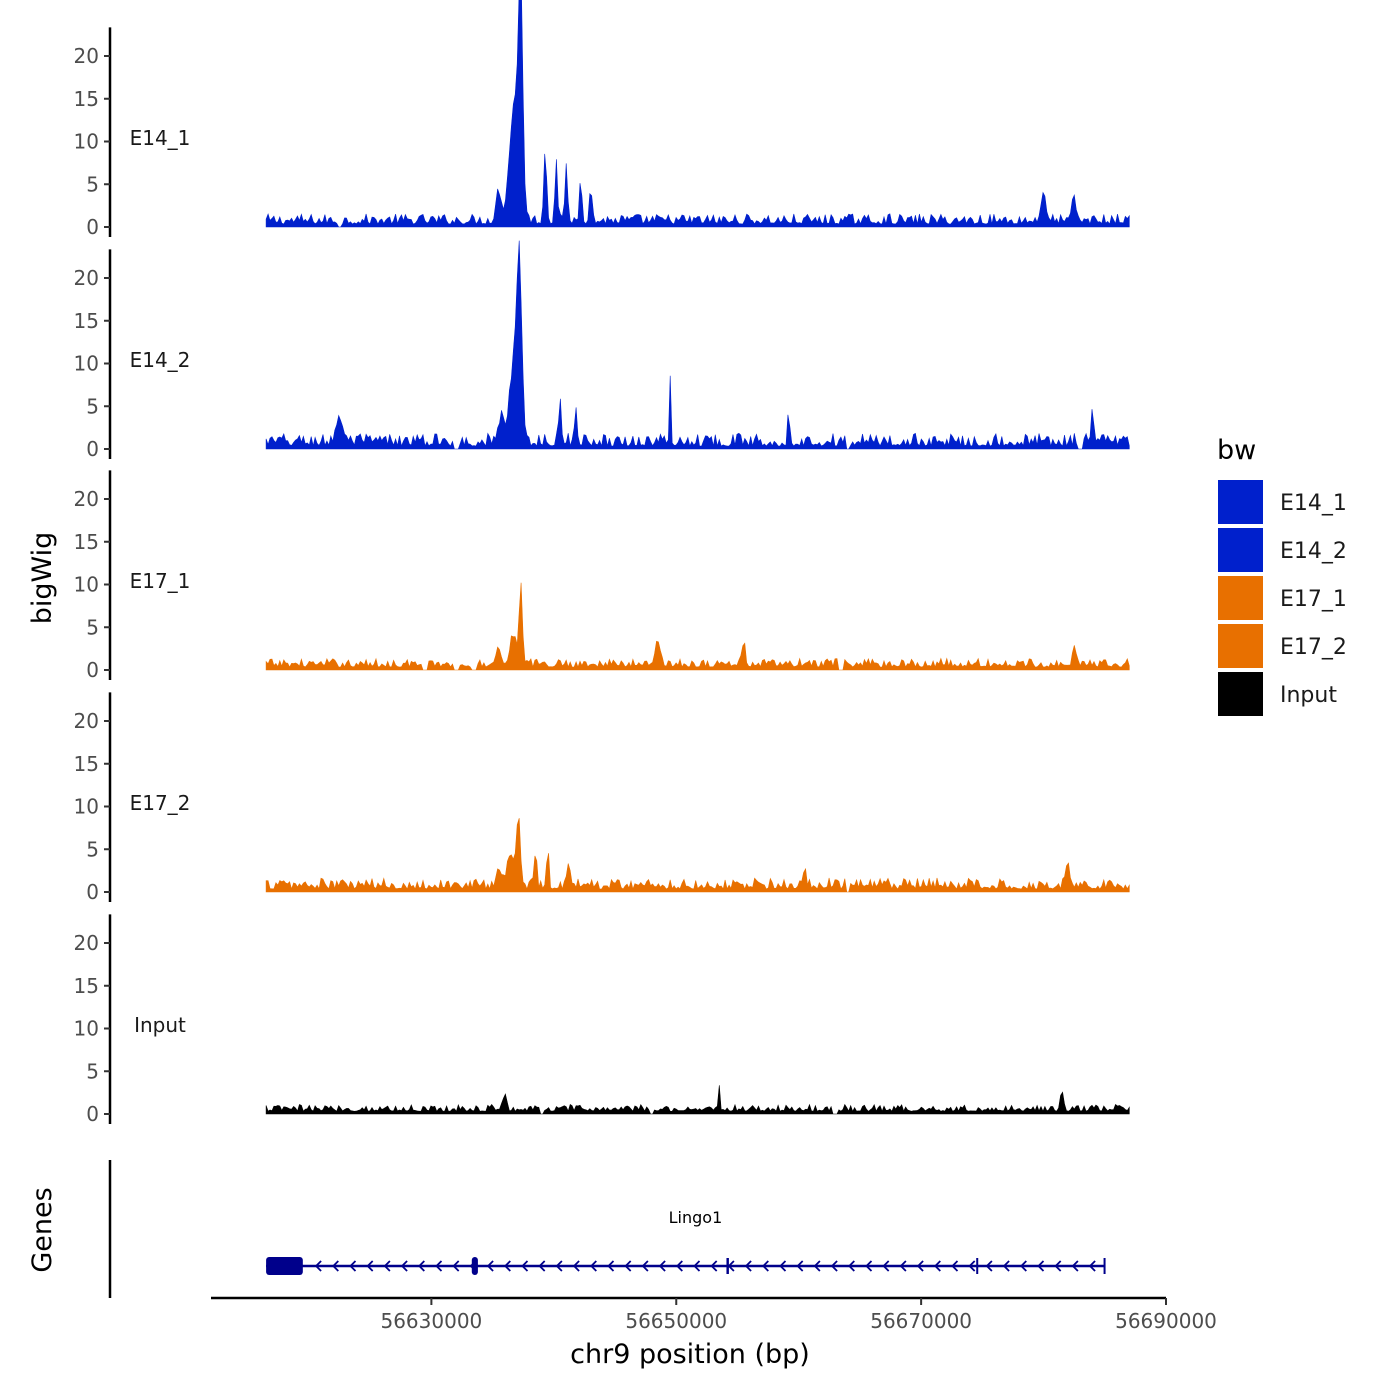  Describe the element at coordinates (602, 798) in the screenshot. I see `panel-E17_2: 0 5 10 15 20 E17_2` at that location.